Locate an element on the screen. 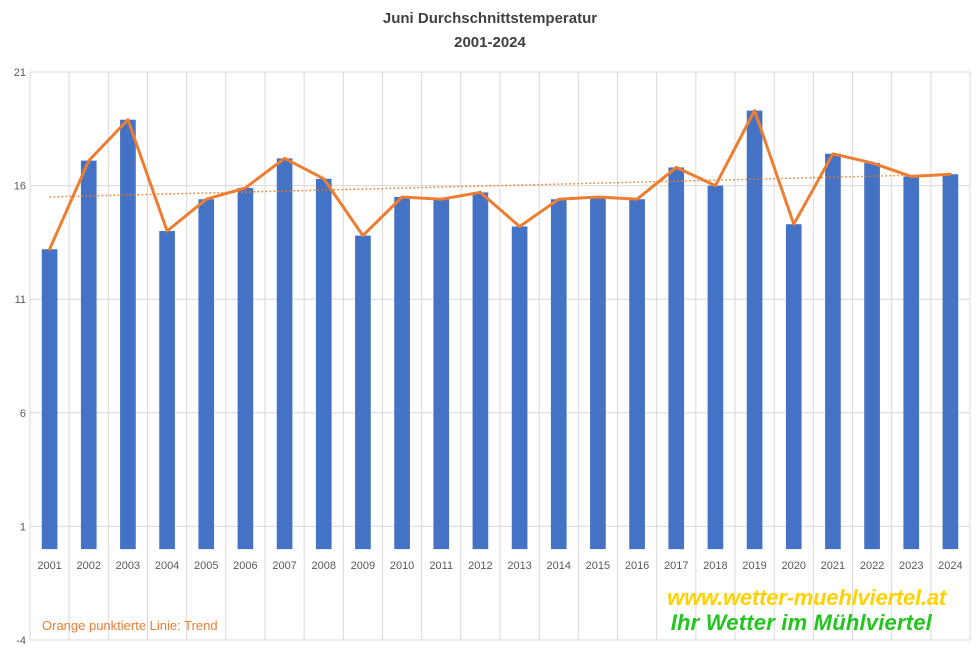 The width and height of the screenshot is (980, 651). chart-subtitle: 2001-2024 is located at coordinates (490, 42).